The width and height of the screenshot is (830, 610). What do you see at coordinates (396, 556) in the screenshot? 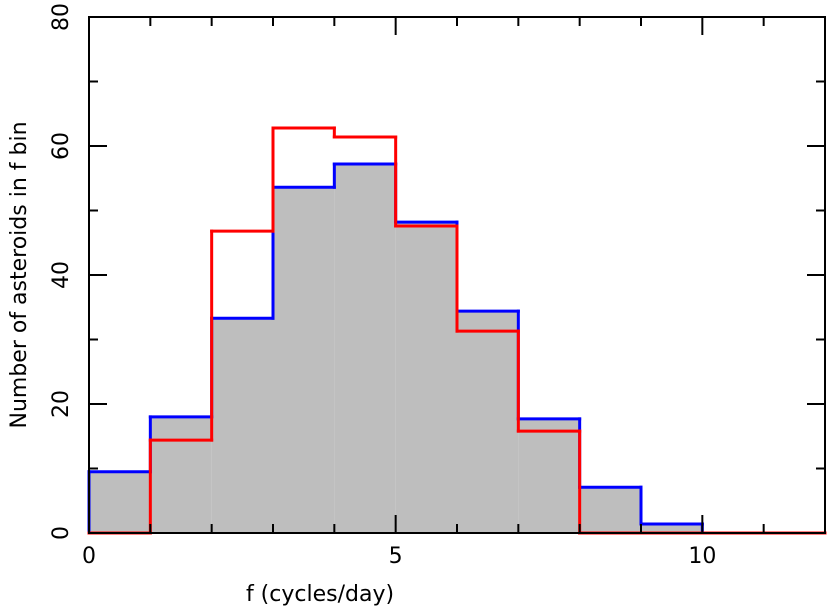
I see `x-tick-label: 5` at bounding box center [396, 556].